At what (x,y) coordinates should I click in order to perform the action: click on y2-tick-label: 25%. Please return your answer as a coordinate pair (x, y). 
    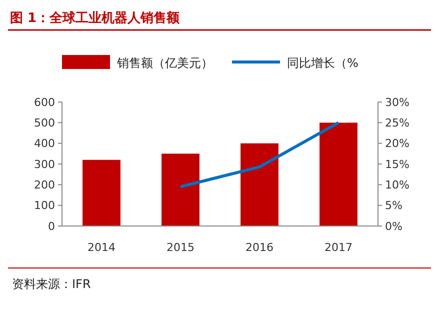
    Looking at the image, I should click on (397, 123).